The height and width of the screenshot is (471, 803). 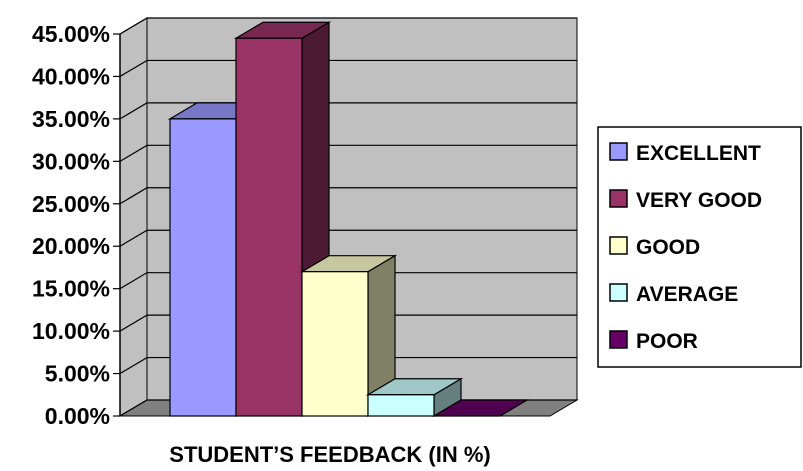 I want to click on legend-label: EXCELLENT, so click(x=698, y=153).